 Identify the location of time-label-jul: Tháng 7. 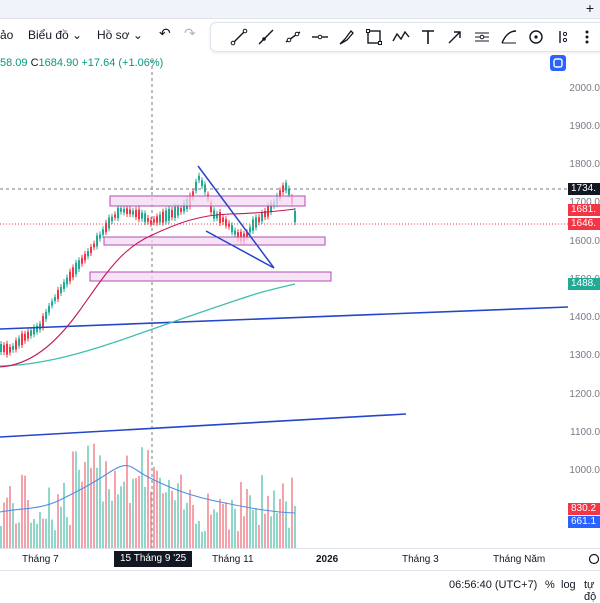
(40, 559).